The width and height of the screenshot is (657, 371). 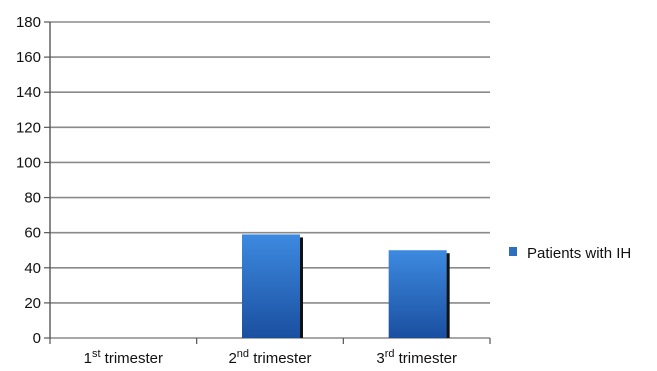 What do you see at coordinates (37, 338) in the screenshot?
I see `y-tick-label: 0` at bounding box center [37, 338].